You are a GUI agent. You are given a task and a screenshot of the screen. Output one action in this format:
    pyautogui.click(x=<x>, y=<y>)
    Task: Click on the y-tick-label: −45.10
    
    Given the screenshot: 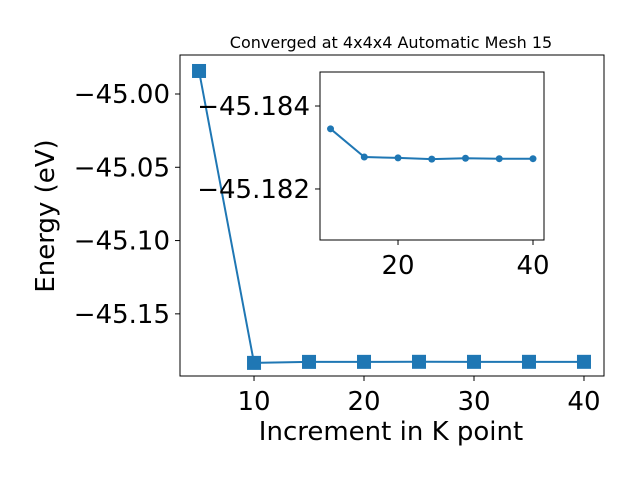 What is the action you would take?
    pyautogui.click(x=122, y=242)
    